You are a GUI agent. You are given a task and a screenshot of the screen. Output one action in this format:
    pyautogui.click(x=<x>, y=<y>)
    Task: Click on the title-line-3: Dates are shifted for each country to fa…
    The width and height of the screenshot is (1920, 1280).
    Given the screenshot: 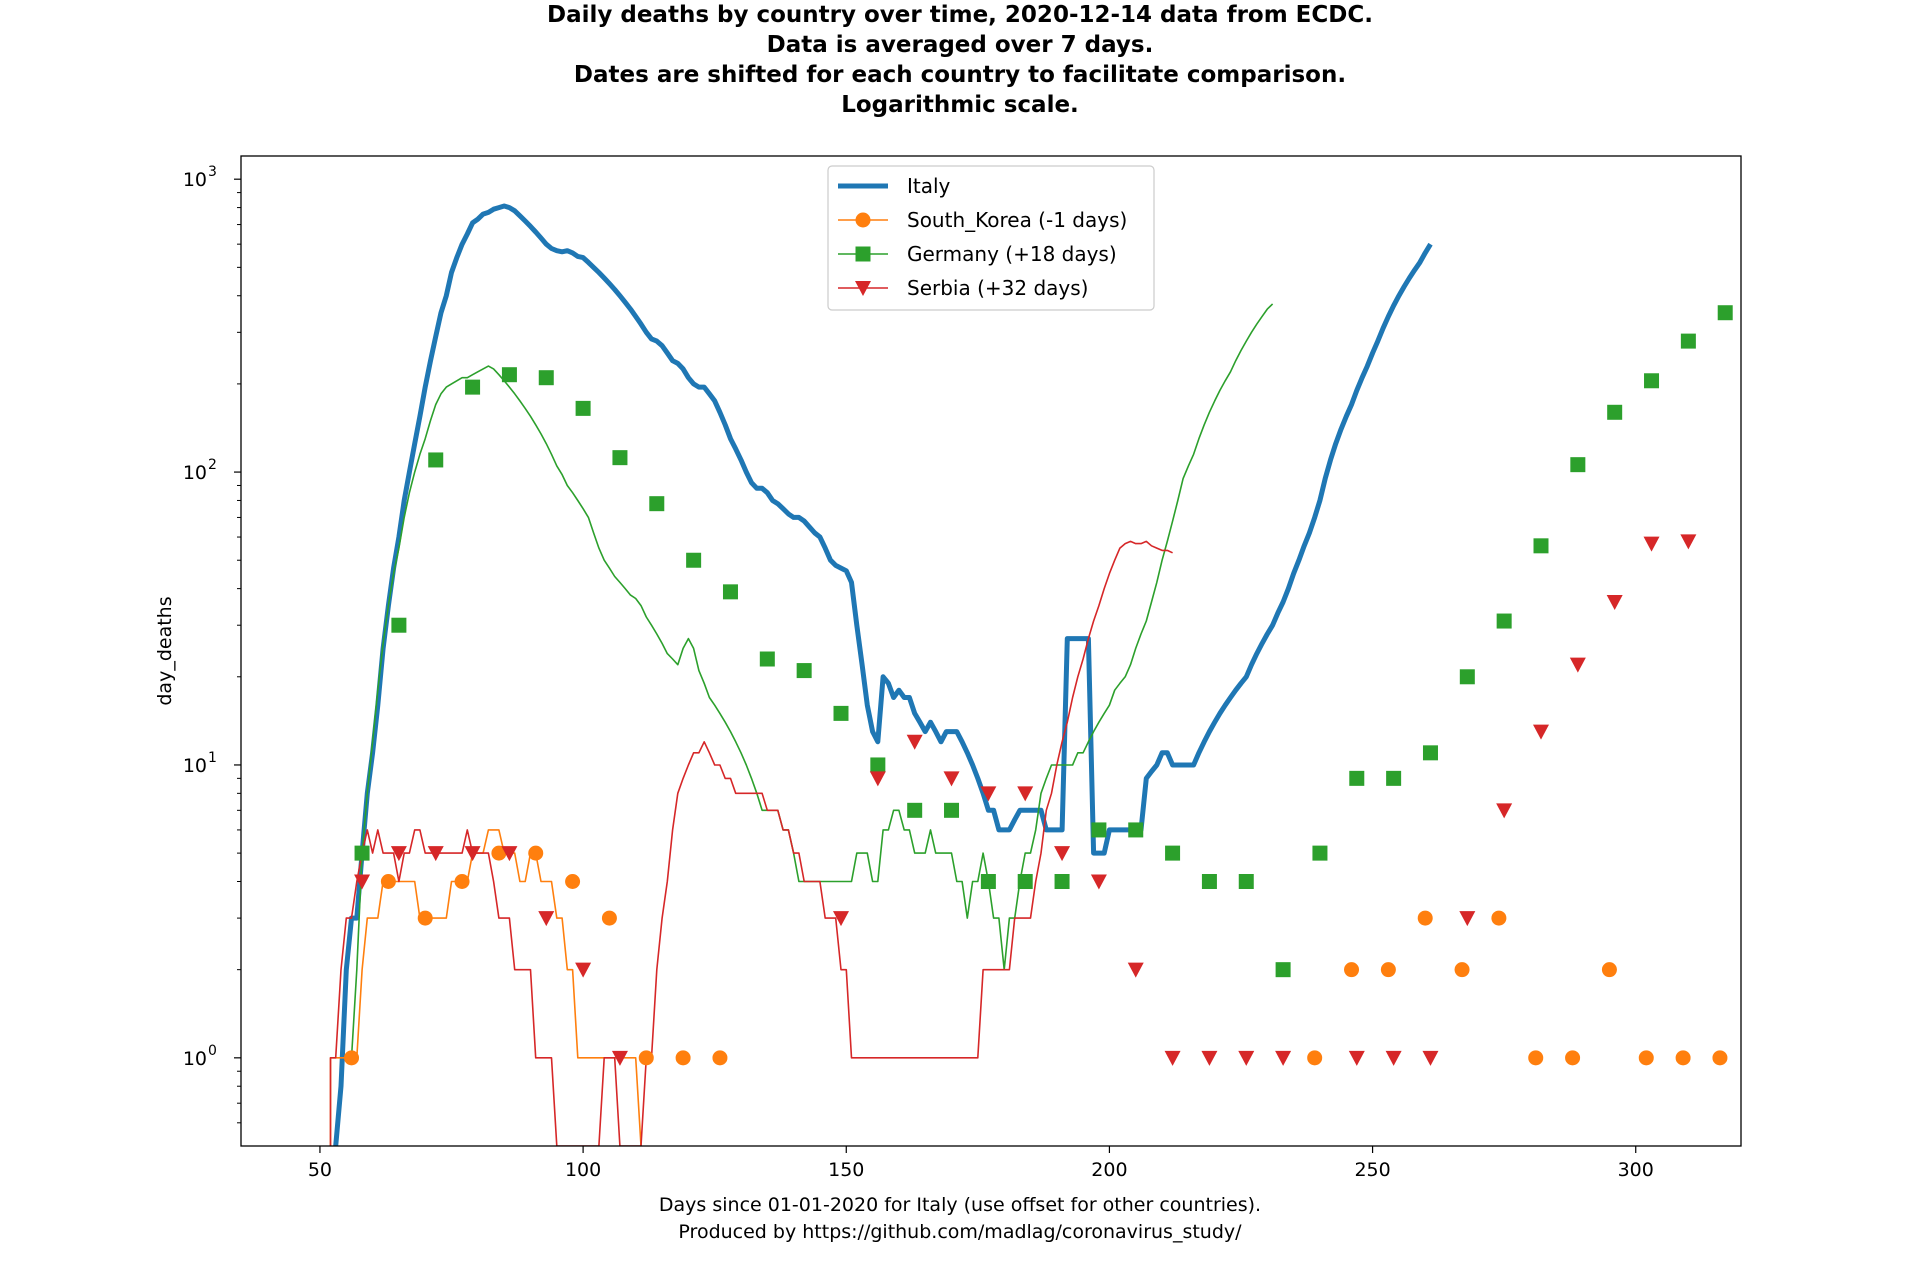 What is the action you would take?
    pyautogui.click(x=960, y=75)
    